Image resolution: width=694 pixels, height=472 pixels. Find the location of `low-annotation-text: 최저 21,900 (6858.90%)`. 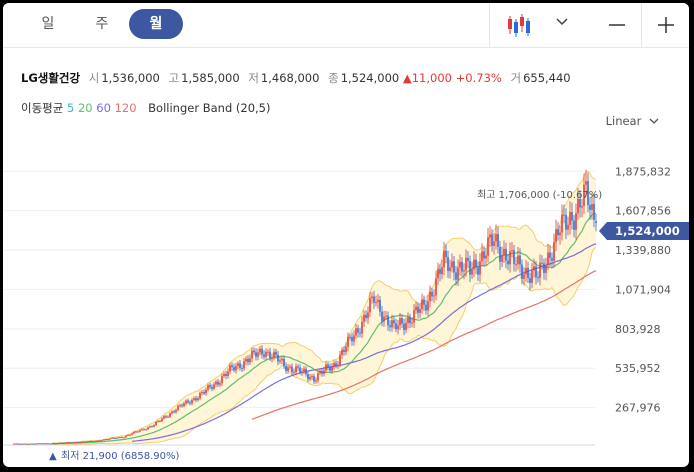

low-annotation-text: 최저 21,900 (6858.90%) is located at coordinates (120, 456).